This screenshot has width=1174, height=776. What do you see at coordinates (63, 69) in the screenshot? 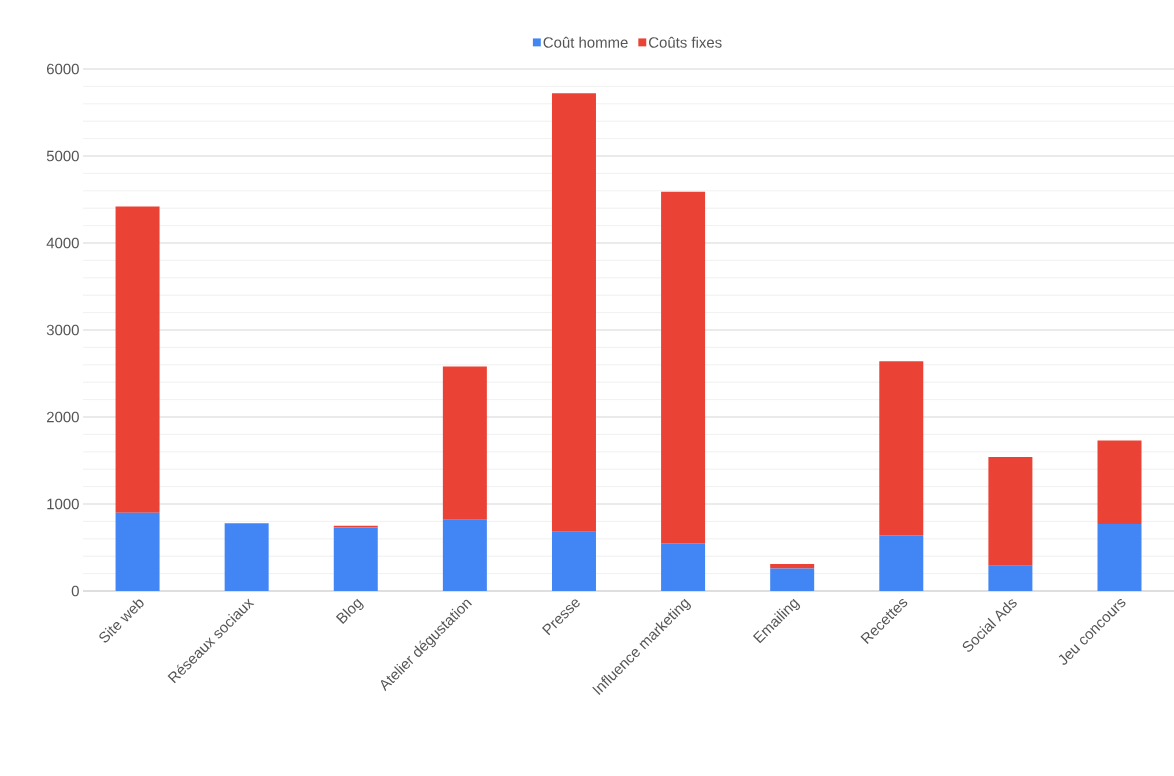
I see `y-tick-label: 6000` at bounding box center [63, 69].